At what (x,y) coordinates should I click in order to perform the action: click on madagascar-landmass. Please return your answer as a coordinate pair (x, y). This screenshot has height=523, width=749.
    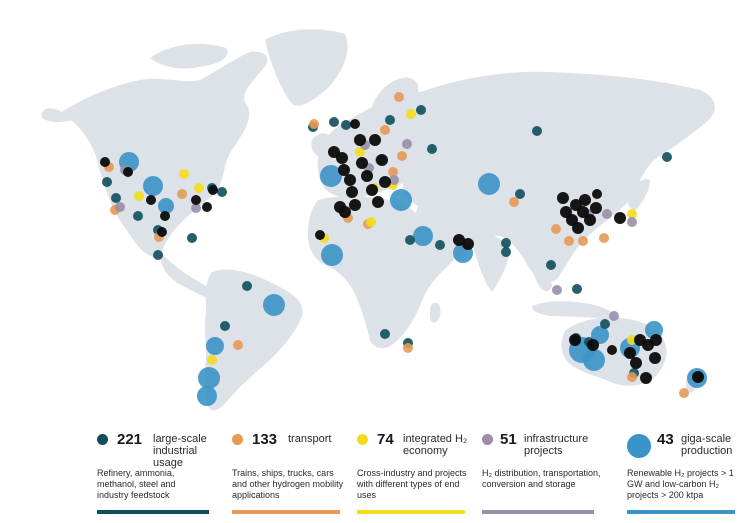
    Looking at the image, I should click on (435, 312).